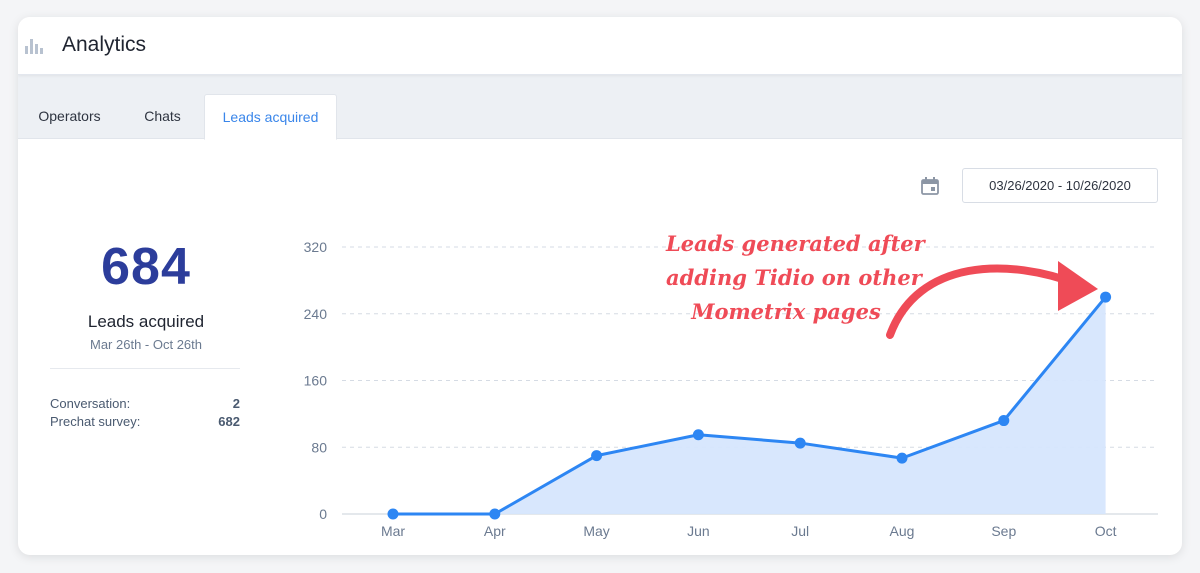 Image resolution: width=1200 pixels, height=573 pixels. I want to click on annotation-arrowhead, so click(1078, 286).